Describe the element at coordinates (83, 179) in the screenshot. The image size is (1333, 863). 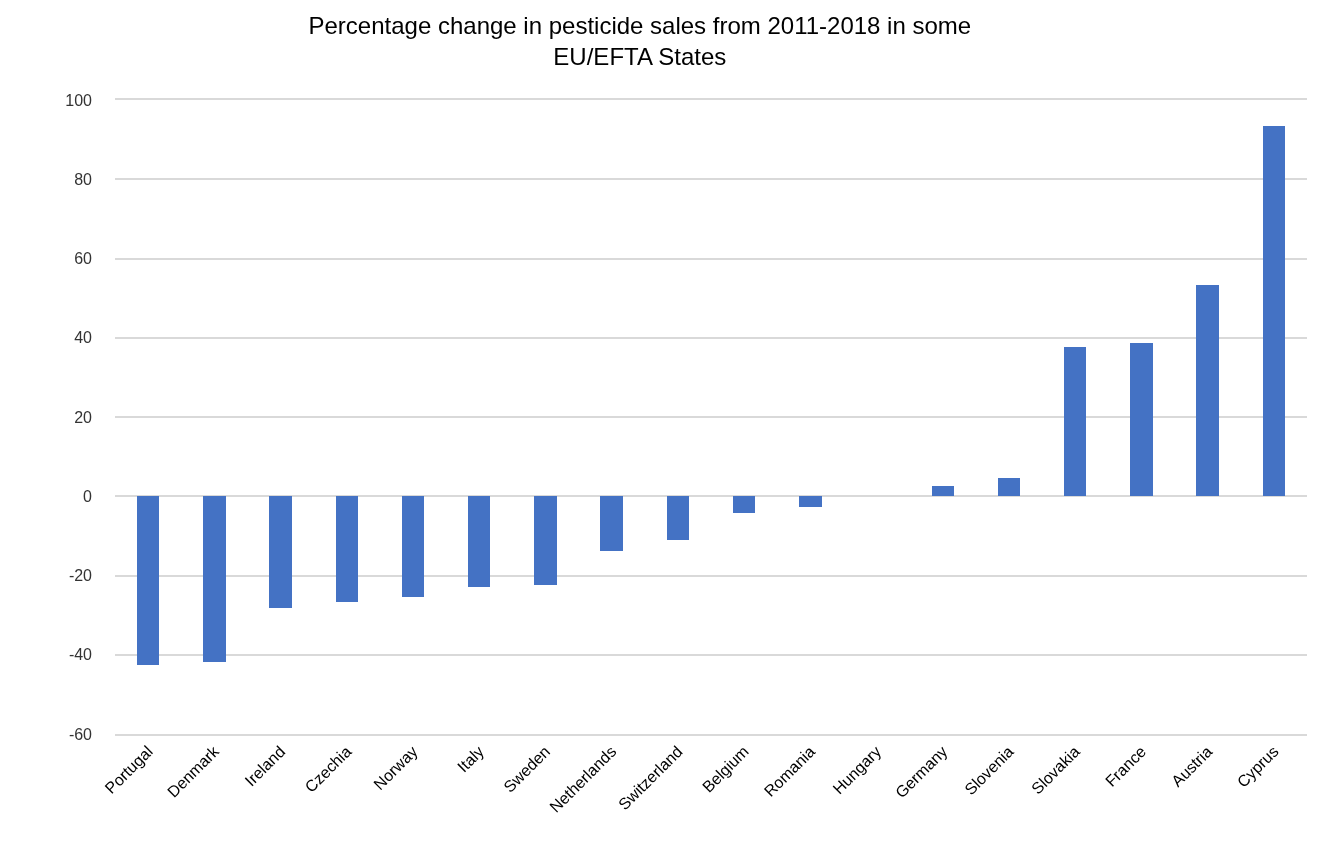
I see `y-tick-label: 80` at that location.